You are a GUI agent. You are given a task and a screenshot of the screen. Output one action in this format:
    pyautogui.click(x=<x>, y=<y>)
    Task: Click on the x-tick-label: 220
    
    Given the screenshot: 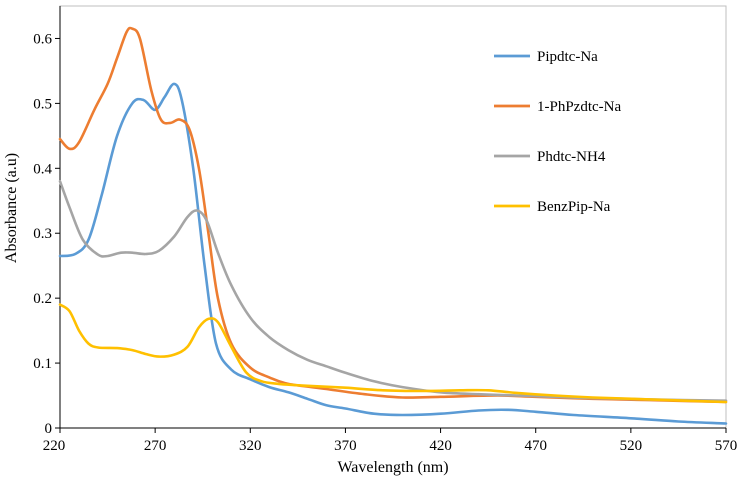 What is the action you would take?
    pyautogui.click(x=54, y=446)
    